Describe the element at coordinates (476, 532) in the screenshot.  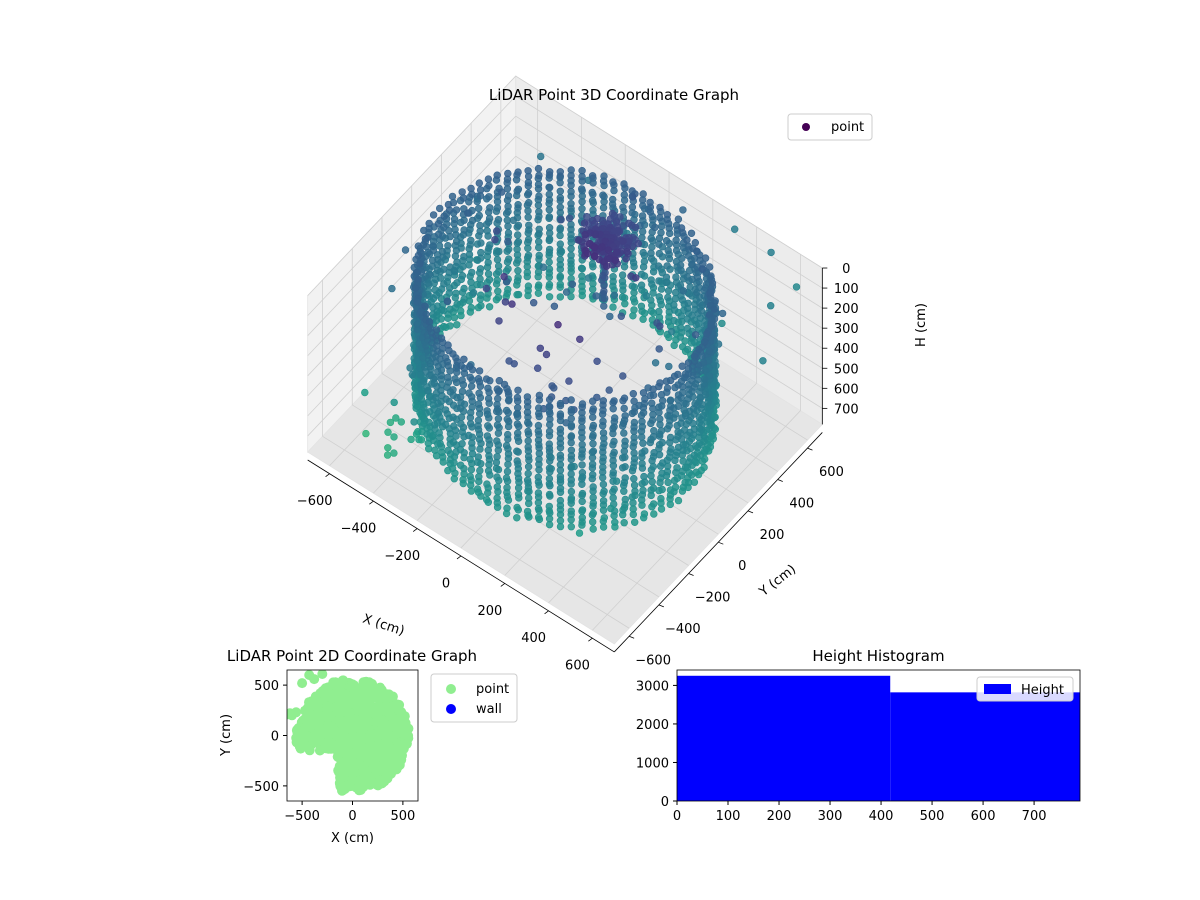
I see `grid-y-floor` at that location.